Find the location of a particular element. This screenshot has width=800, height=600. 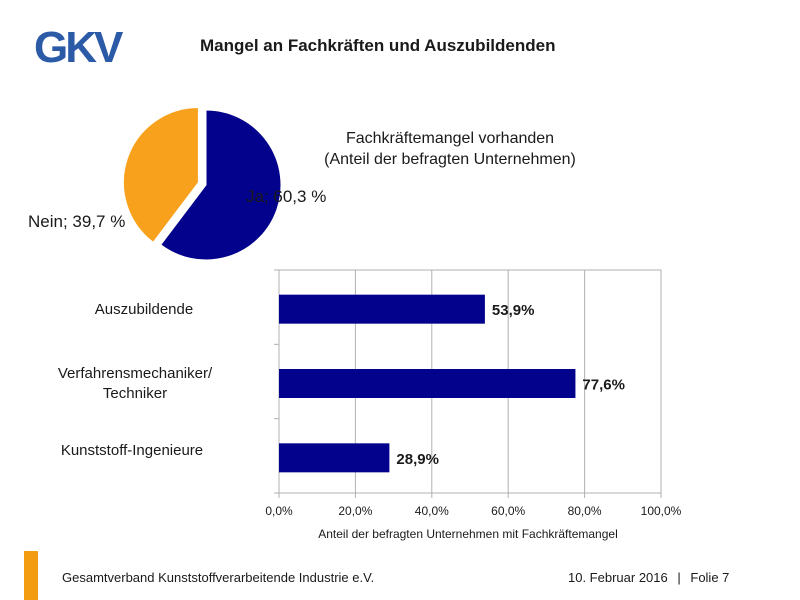

pie-slice-nein is located at coordinates (160, 174).